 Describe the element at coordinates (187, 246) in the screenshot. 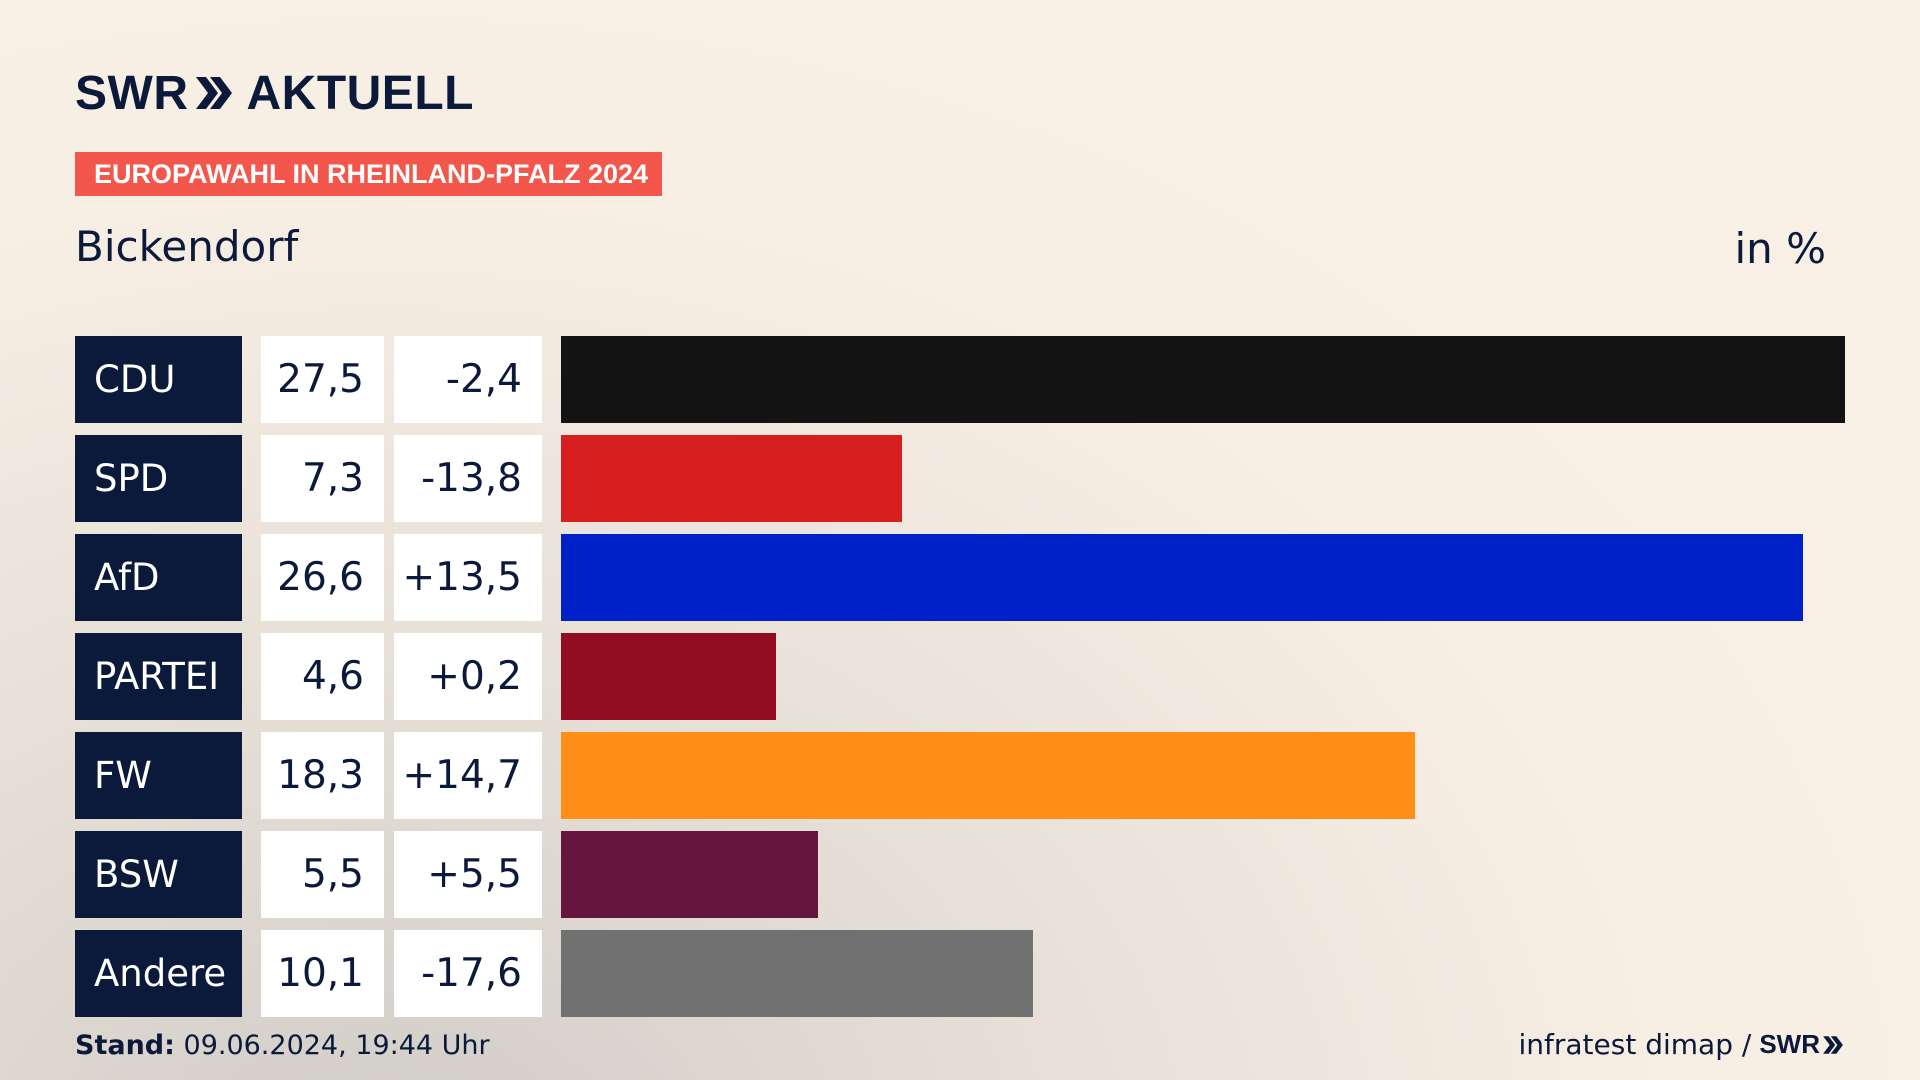

I see `chart-title: Bickendorf` at that location.